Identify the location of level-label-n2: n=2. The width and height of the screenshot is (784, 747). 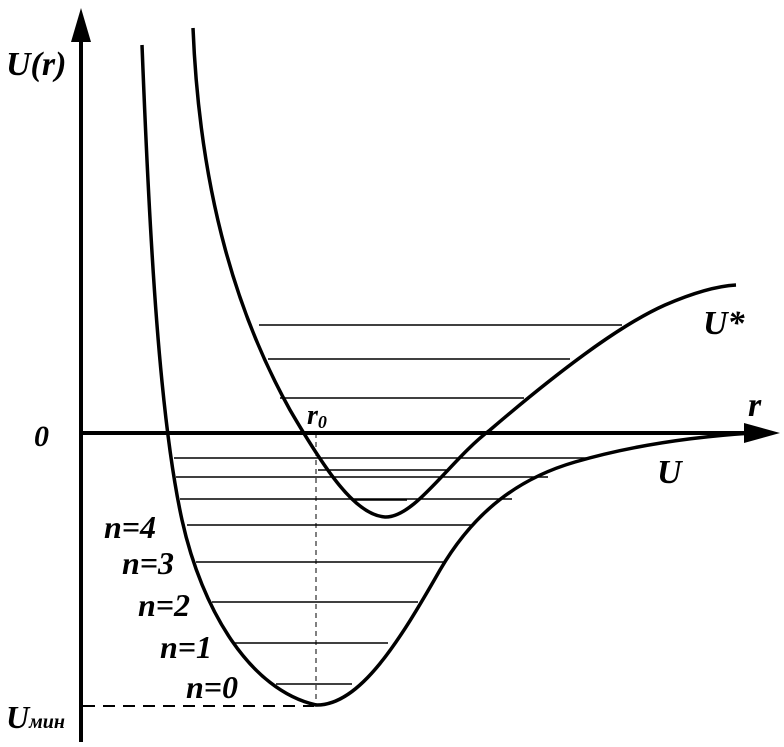
(164, 605).